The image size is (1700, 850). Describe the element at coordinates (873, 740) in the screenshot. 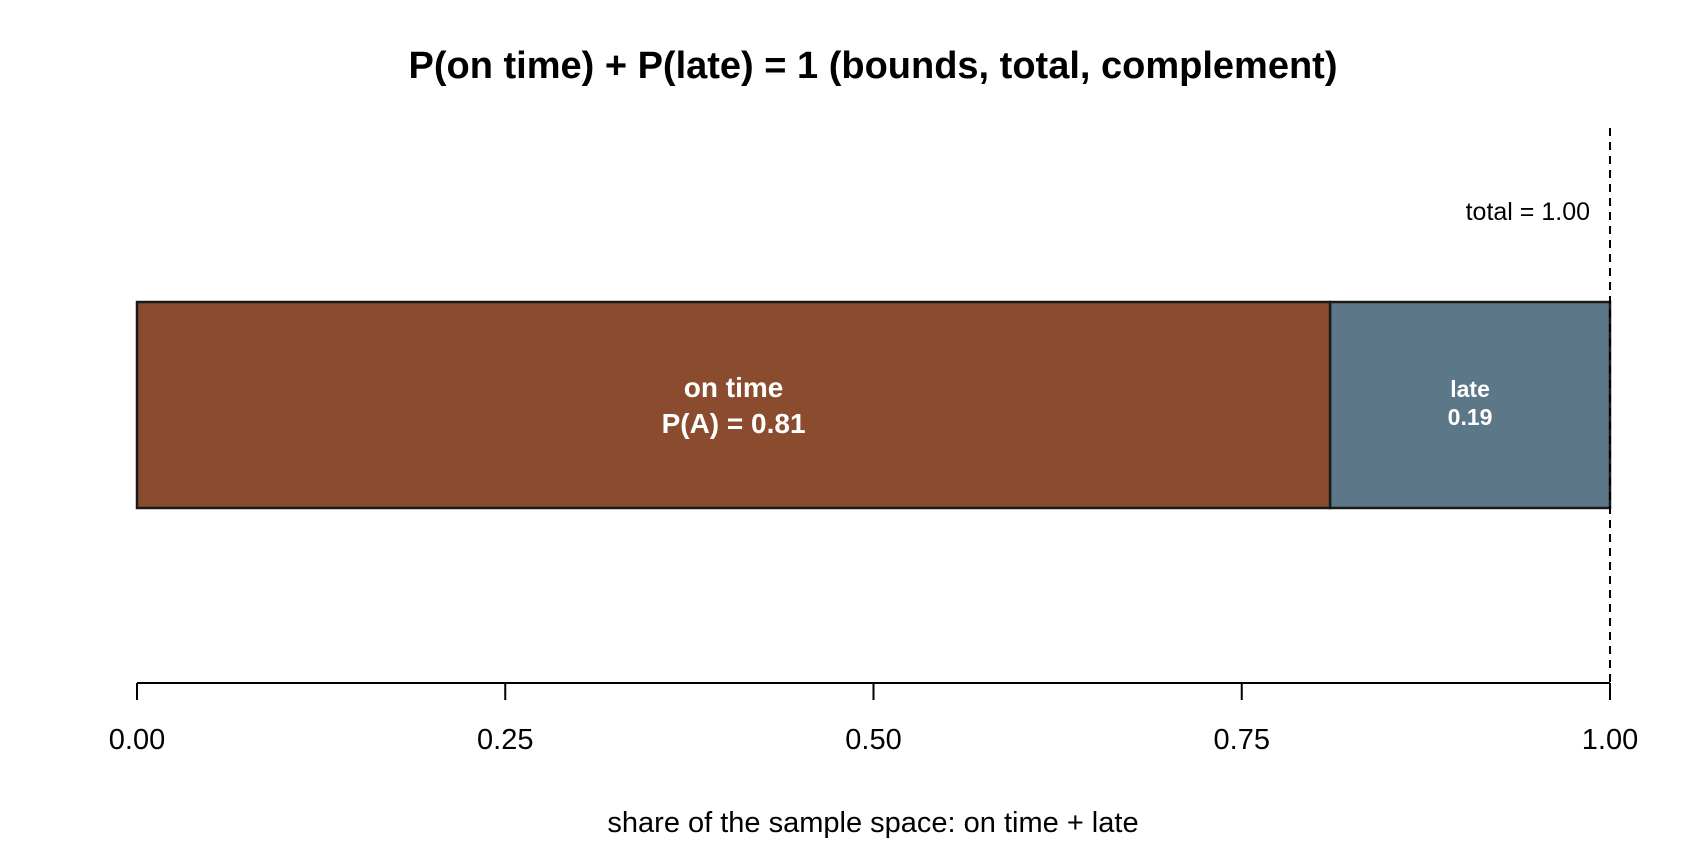

I see `x-tick-label: 0.50` at that location.